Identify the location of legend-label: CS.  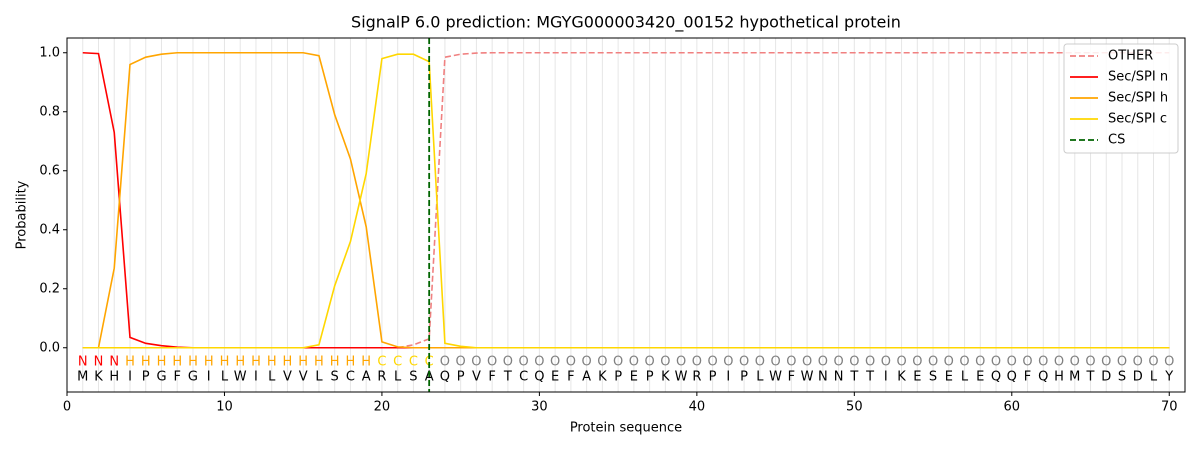
(1116, 140).